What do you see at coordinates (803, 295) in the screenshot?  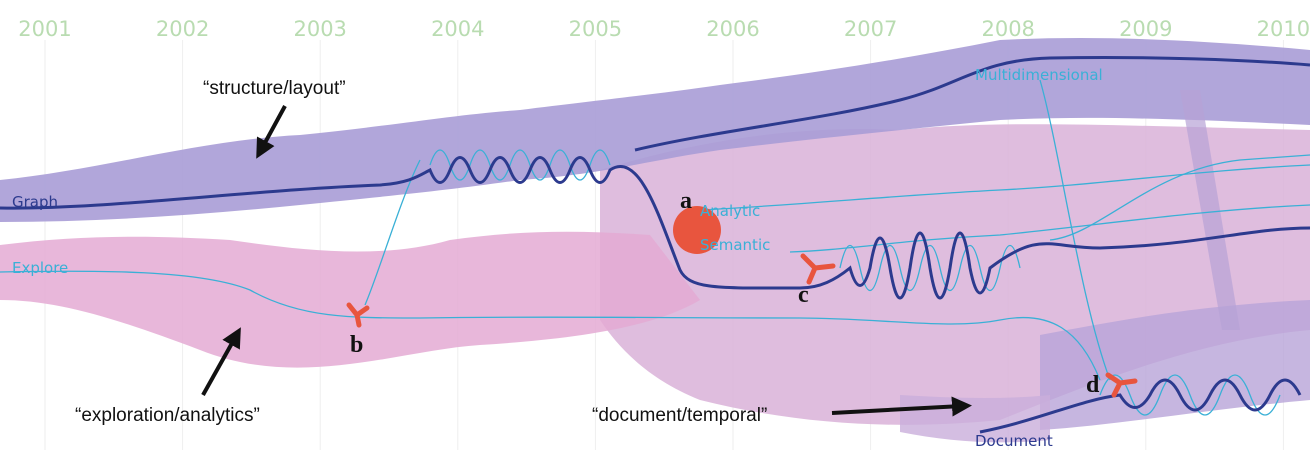 I see `marker-letter: c` at bounding box center [803, 295].